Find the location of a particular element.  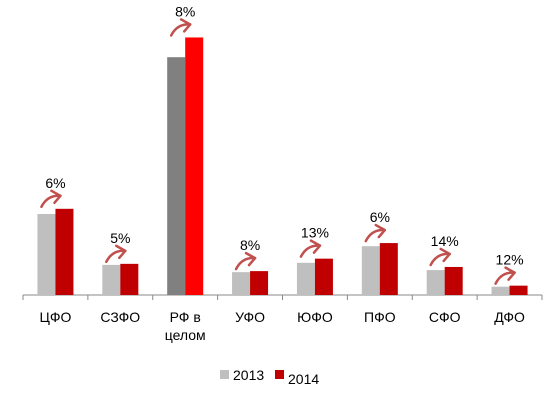

growth-label: 12% is located at coordinates (510, 260).